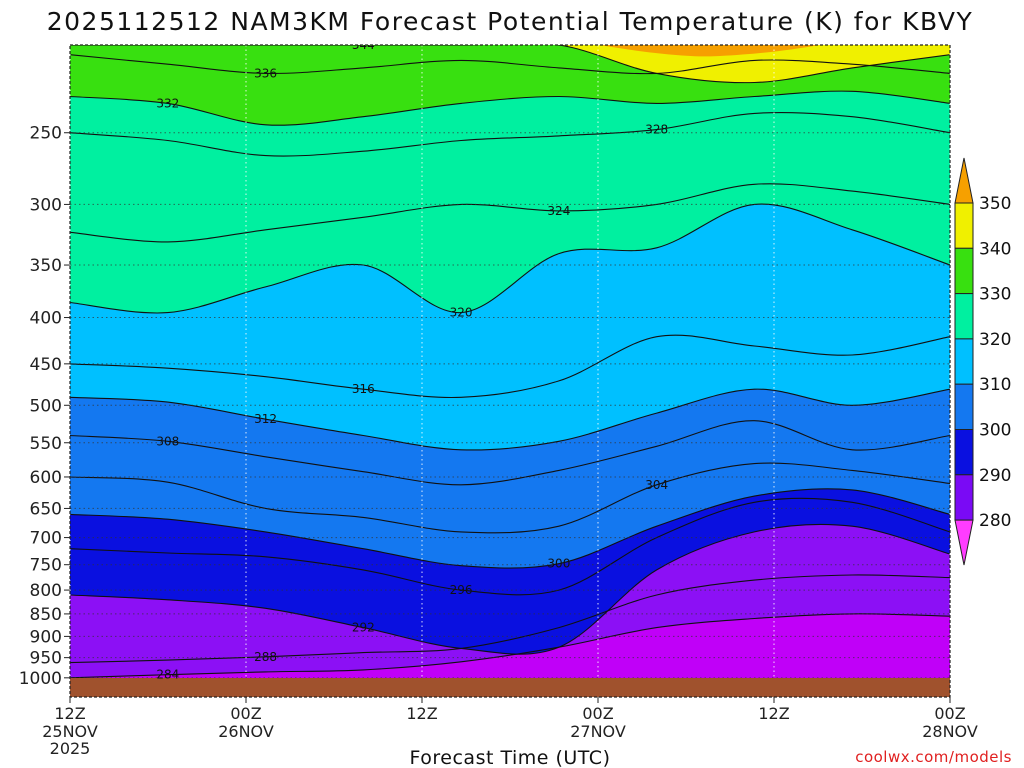 The height and width of the screenshot is (768, 1024). What do you see at coordinates (70, 748) in the screenshot?
I see `x-tick-year: 2025` at bounding box center [70, 748].